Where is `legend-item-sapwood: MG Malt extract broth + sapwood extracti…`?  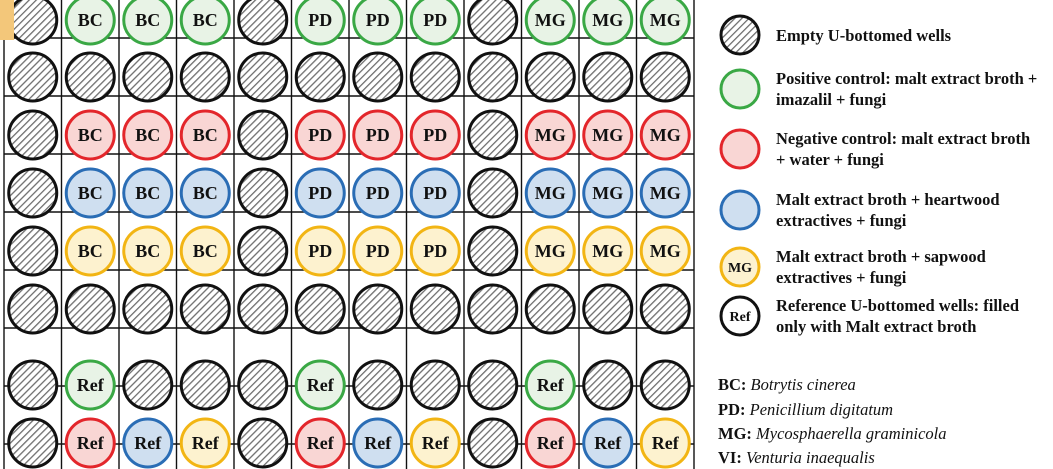 legend-item-sapwood: MG Malt extract broth + sapwood extracti… is located at coordinates (878, 267).